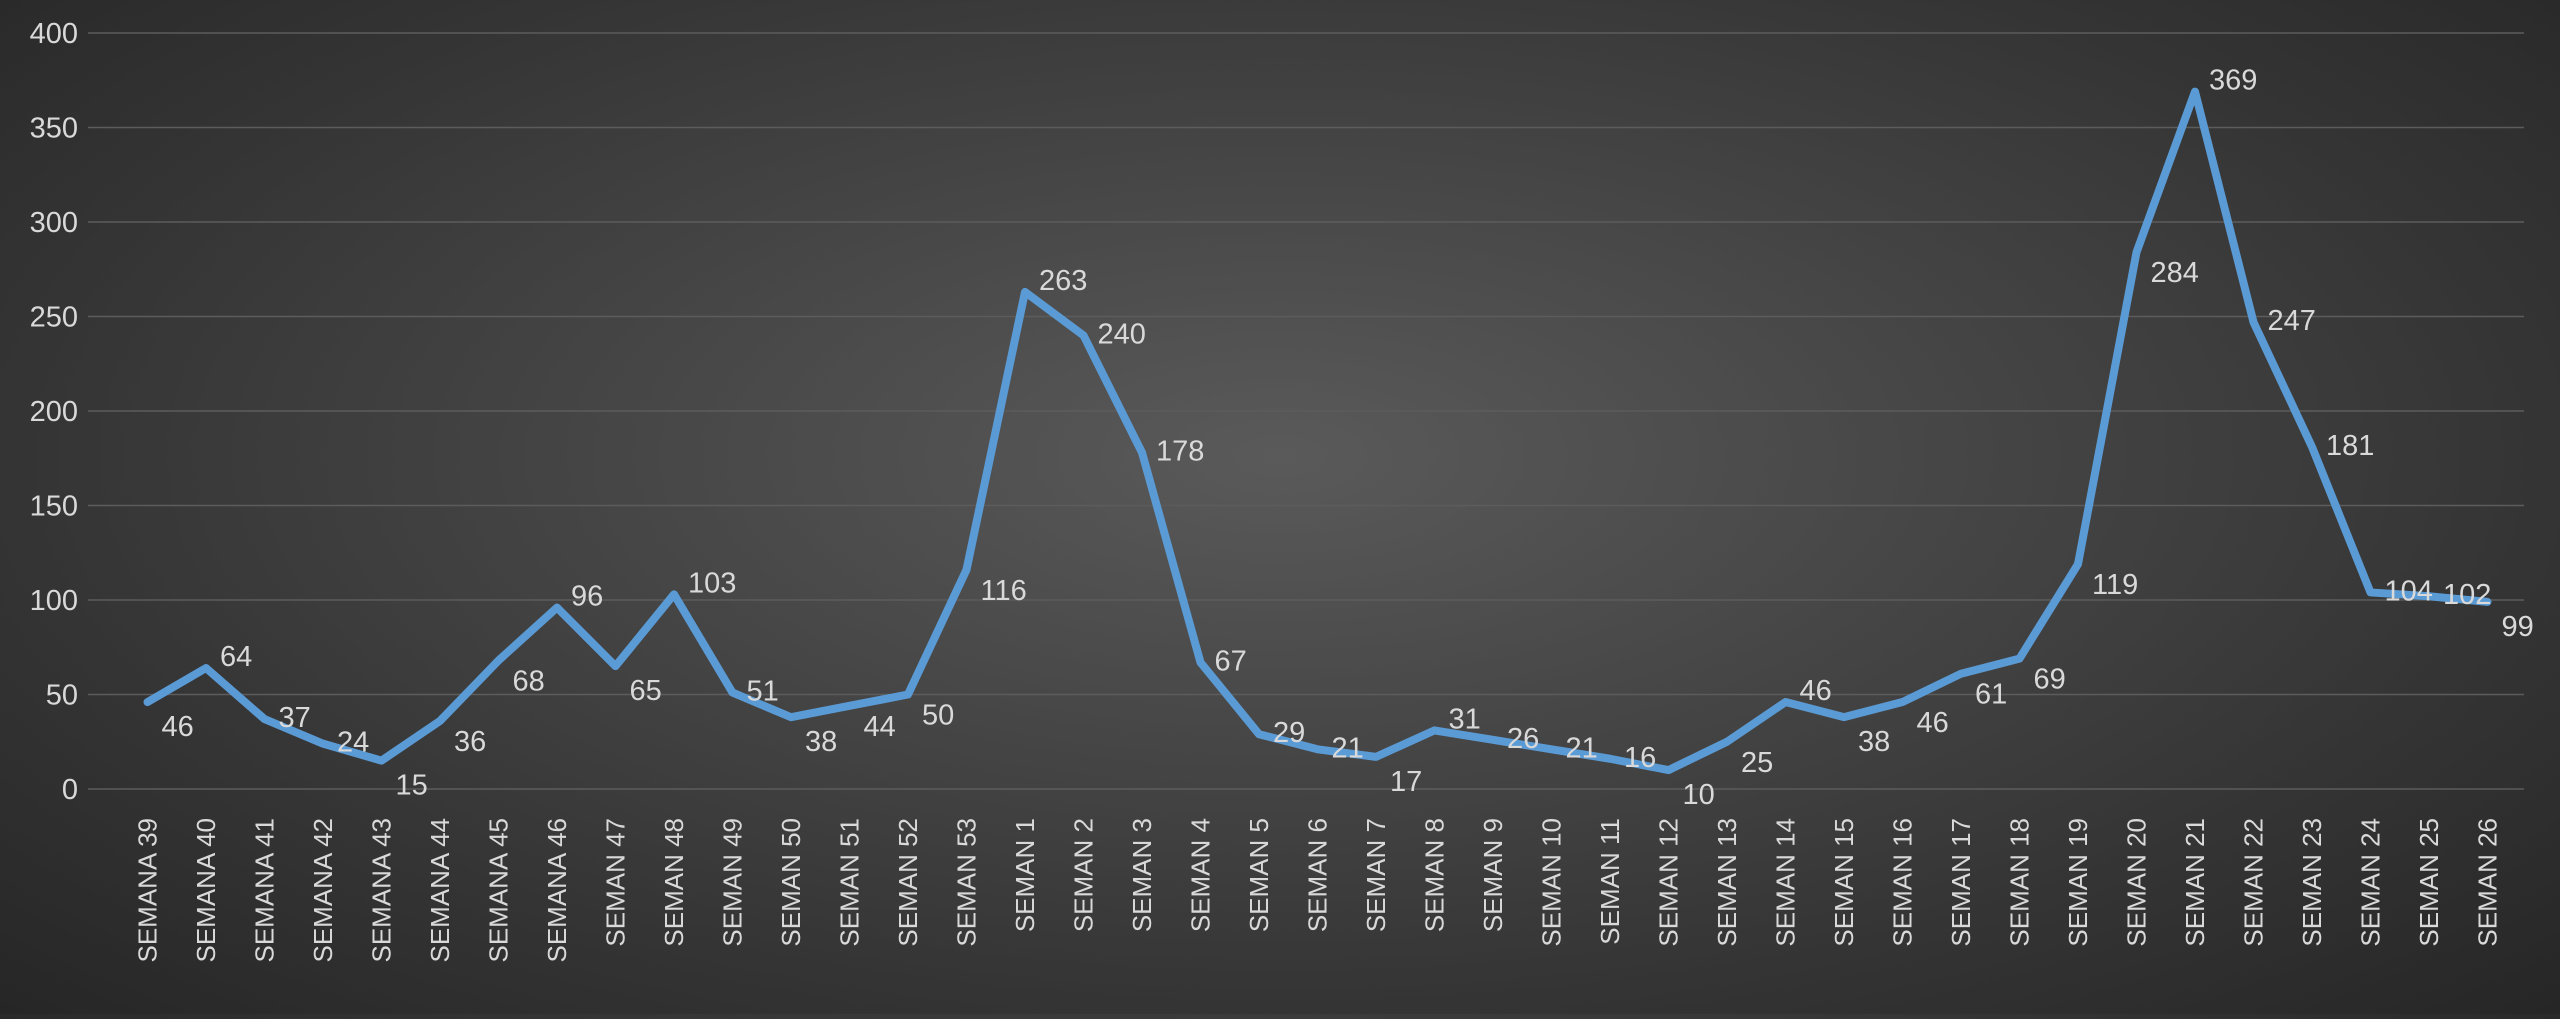 This screenshot has height=1019, width=2560. I want to click on y-tick-label: 200, so click(54, 412).